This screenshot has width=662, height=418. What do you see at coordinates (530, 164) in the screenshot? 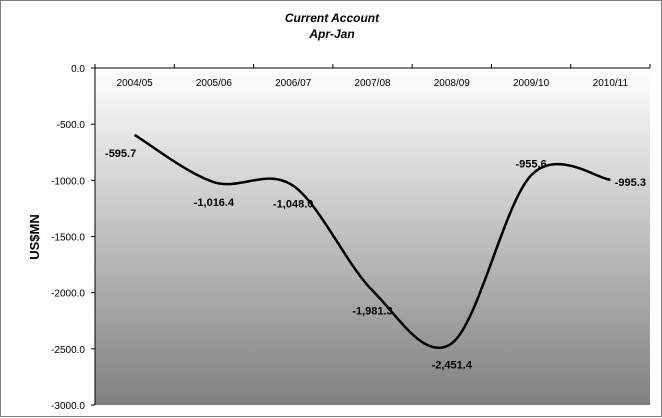
I see `data-label: -955.6` at bounding box center [530, 164].